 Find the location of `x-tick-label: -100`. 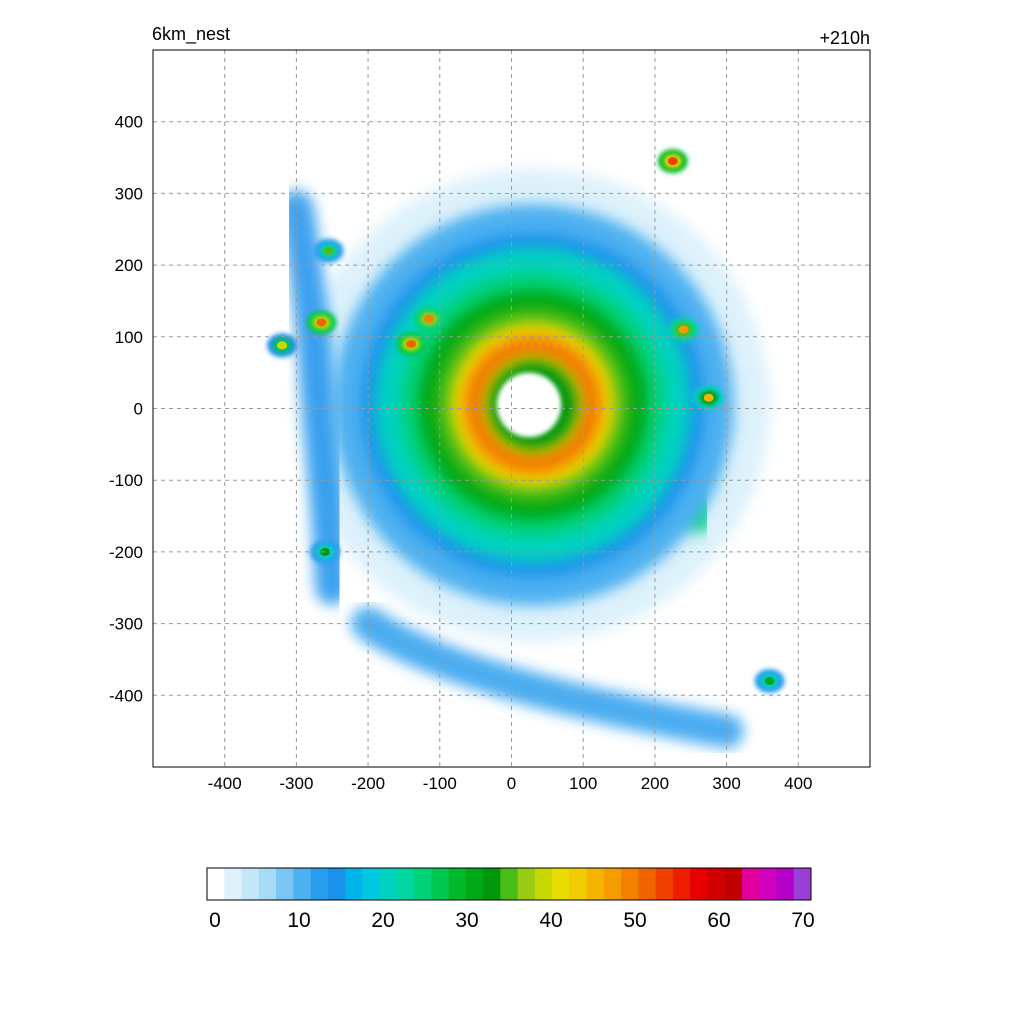

x-tick-label: -100 is located at coordinates (440, 783).